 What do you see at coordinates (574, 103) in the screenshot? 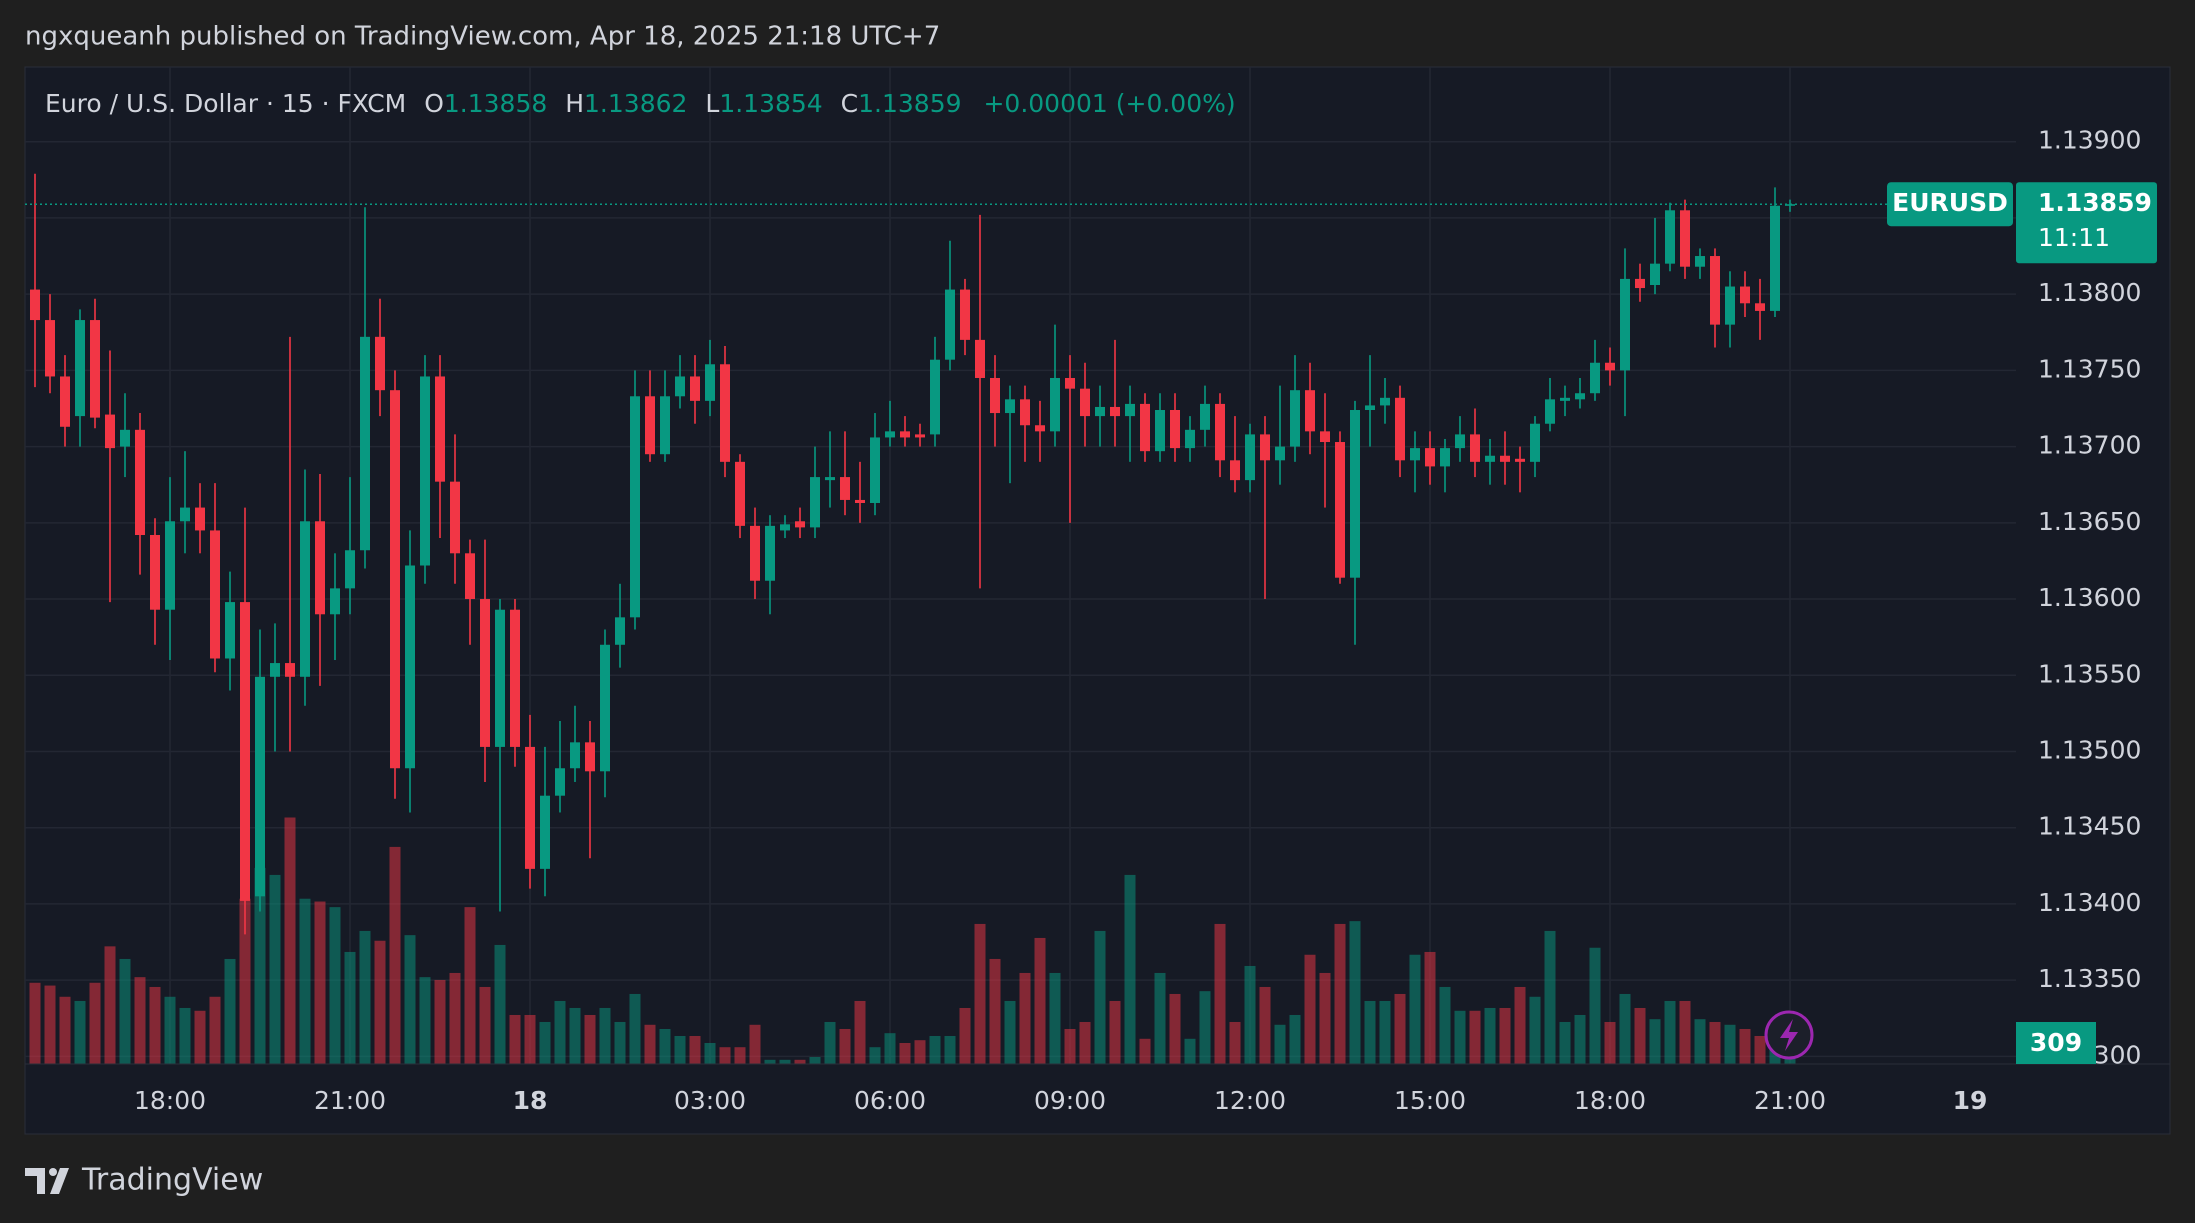
I see `high-label: H` at bounding box center [574, 103].